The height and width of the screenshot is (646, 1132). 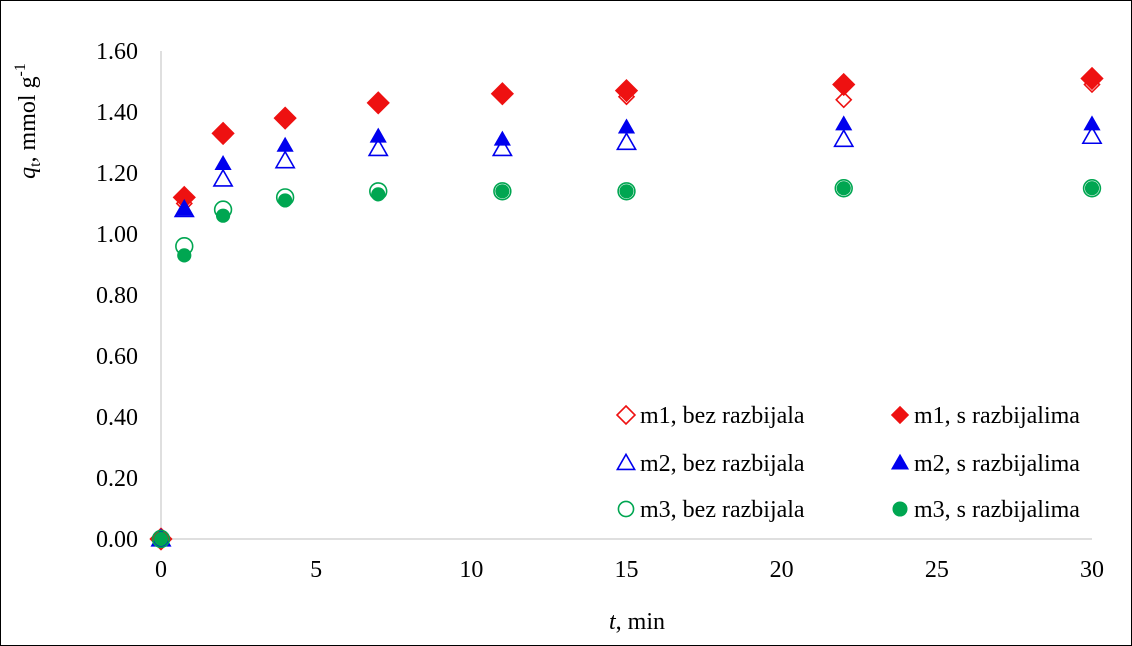 I want to click on y-tick-label: 0.00, so click(x=117, y=540).